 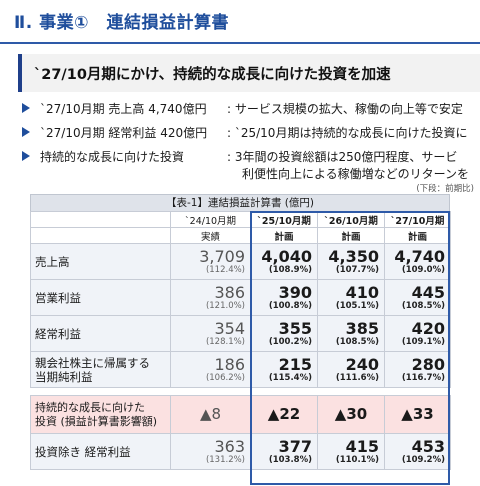 I want to click on bullet-desc: : `25/10月期は持続的な成長に向けた投資に, so click(x=347, y=133).